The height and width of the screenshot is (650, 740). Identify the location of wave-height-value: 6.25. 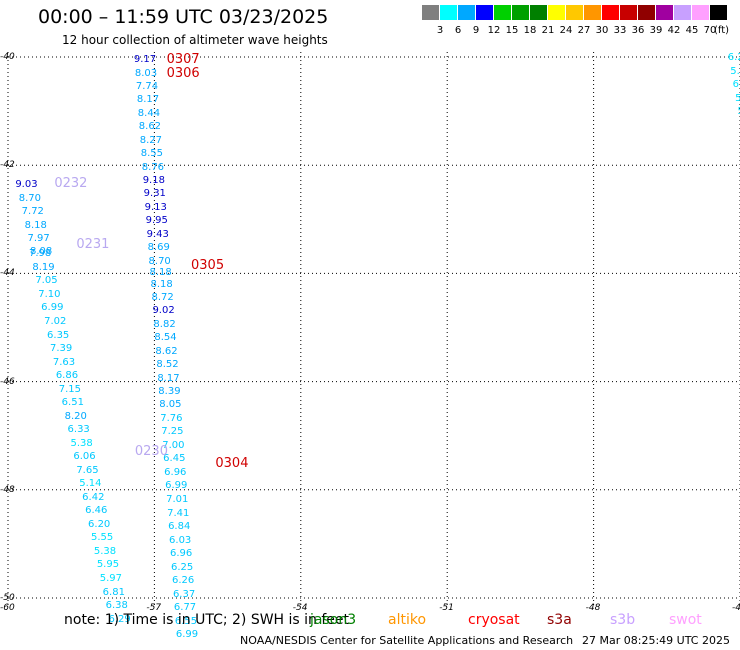
(182, 567).